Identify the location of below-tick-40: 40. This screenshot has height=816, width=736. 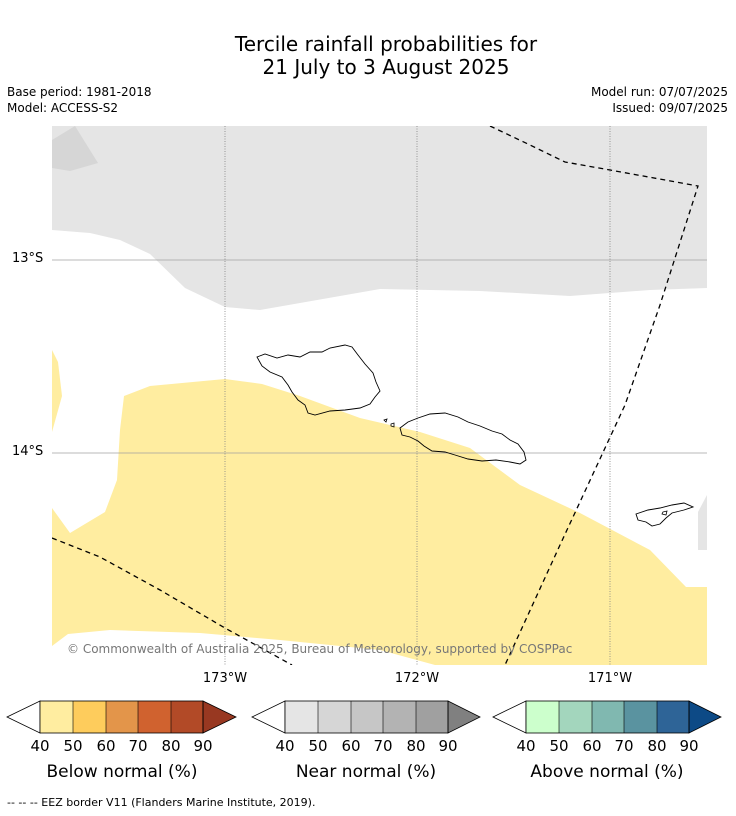
(40, 746).